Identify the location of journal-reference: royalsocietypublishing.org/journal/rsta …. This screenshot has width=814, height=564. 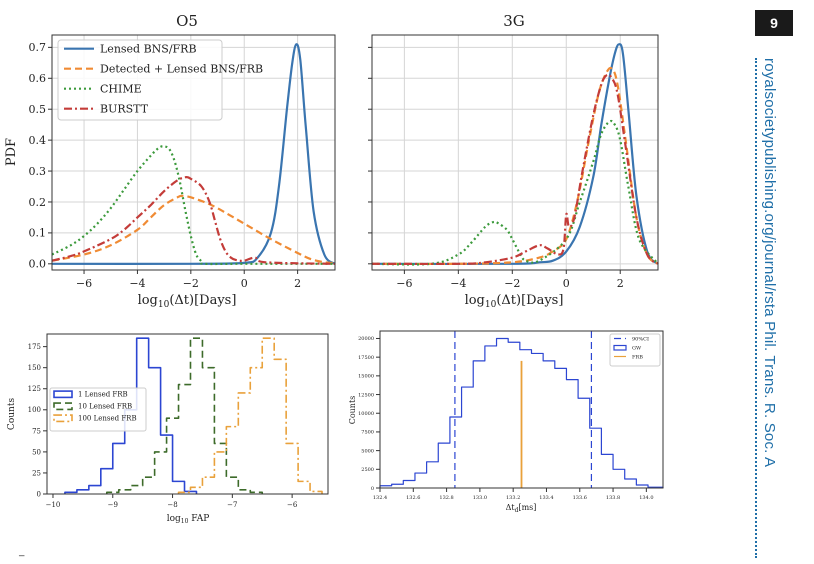
(769, 263).